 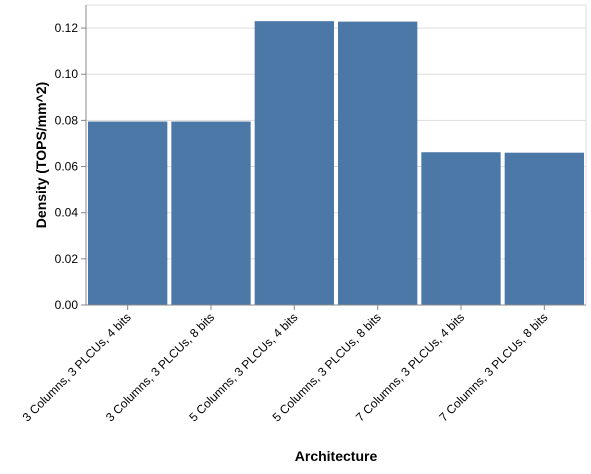 I want to click on y-tick-label: 0.00, so click(x=67, y=305).